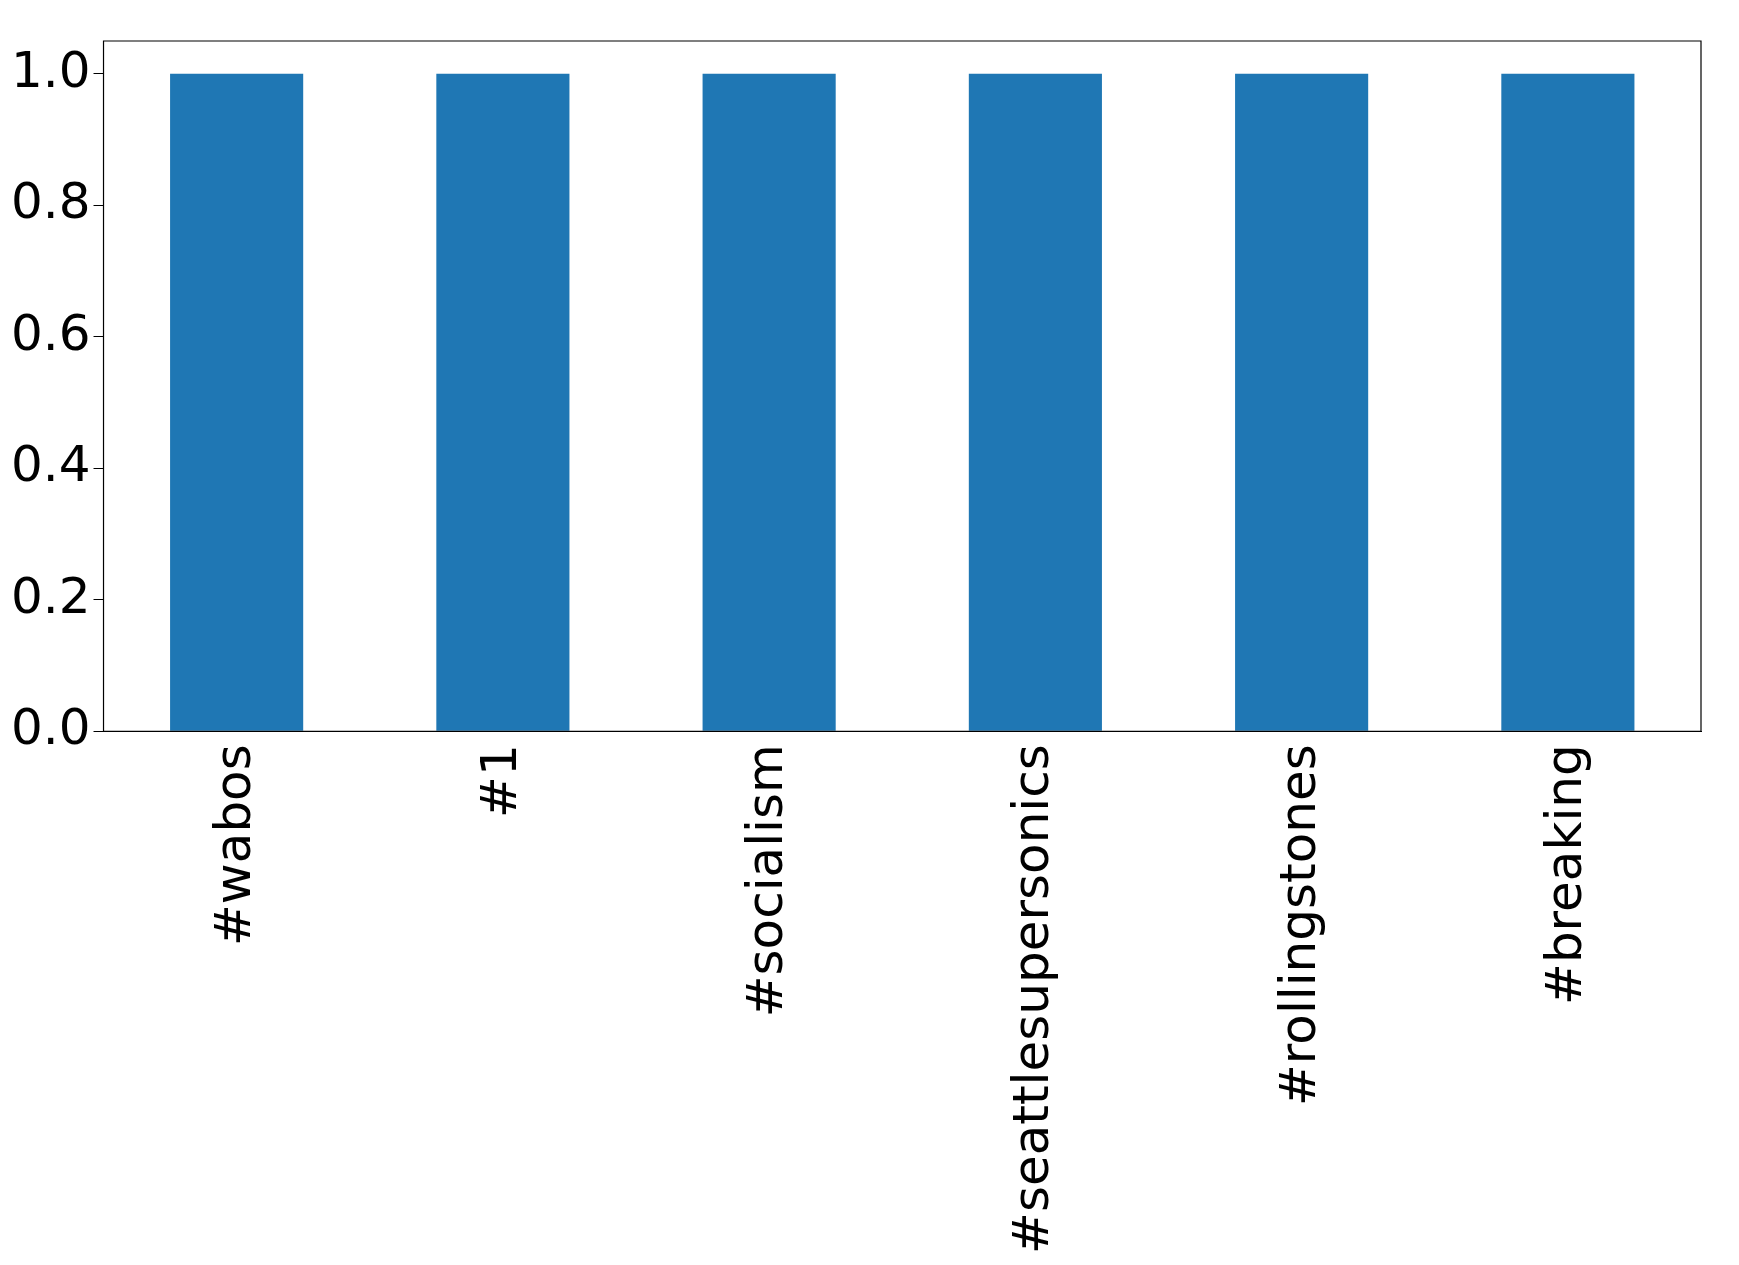 Image resolution: width=1739 pixels, height=1265 pixels. What do you see at coordinates (50, 595) in the screenshot?
I see `y-tick-label: 0.2` at bounding box center [50, 595].